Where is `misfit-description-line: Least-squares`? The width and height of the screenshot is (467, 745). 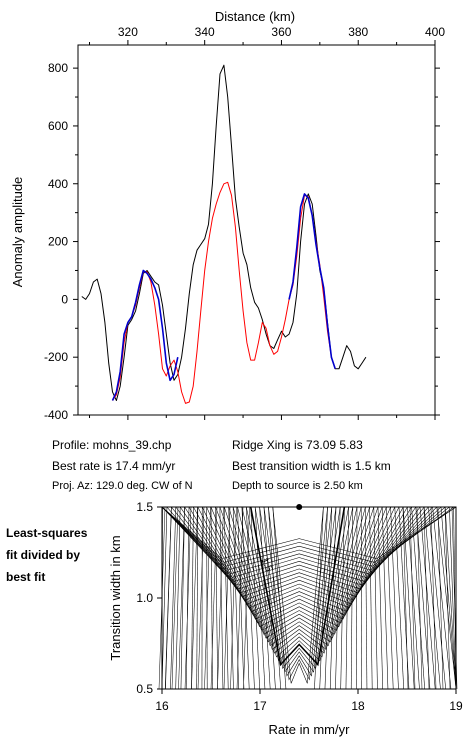 misfit-description-line: Least-squares is located at coordinates (47, 533).